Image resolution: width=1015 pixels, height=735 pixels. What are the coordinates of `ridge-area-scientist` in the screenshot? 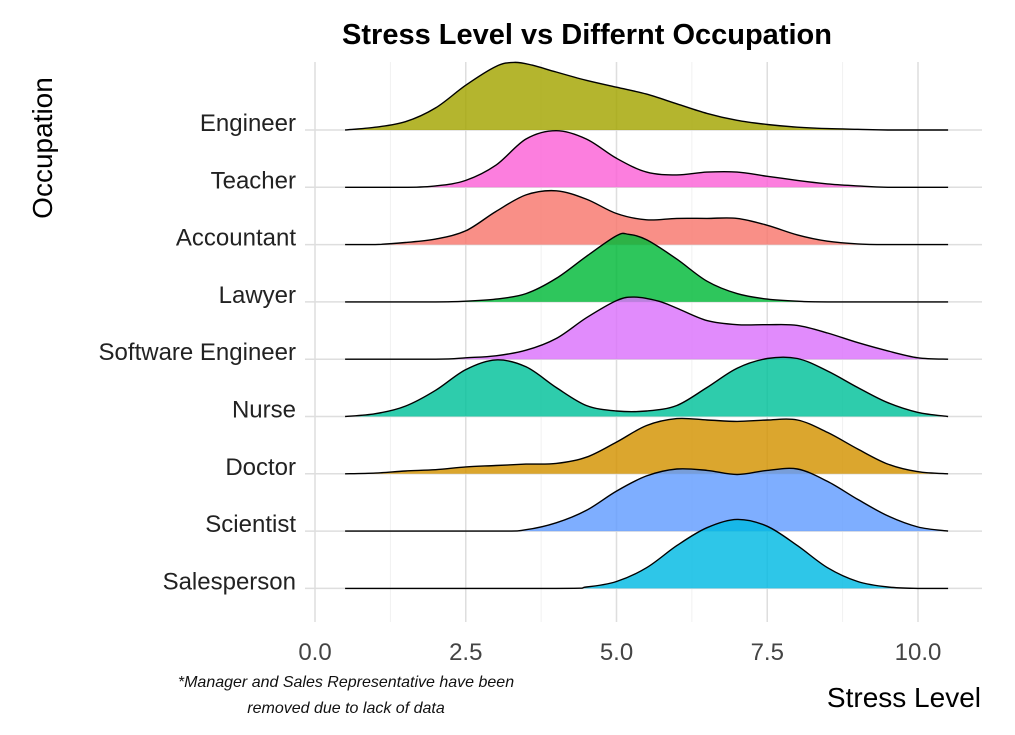 It's located at (647, 500).